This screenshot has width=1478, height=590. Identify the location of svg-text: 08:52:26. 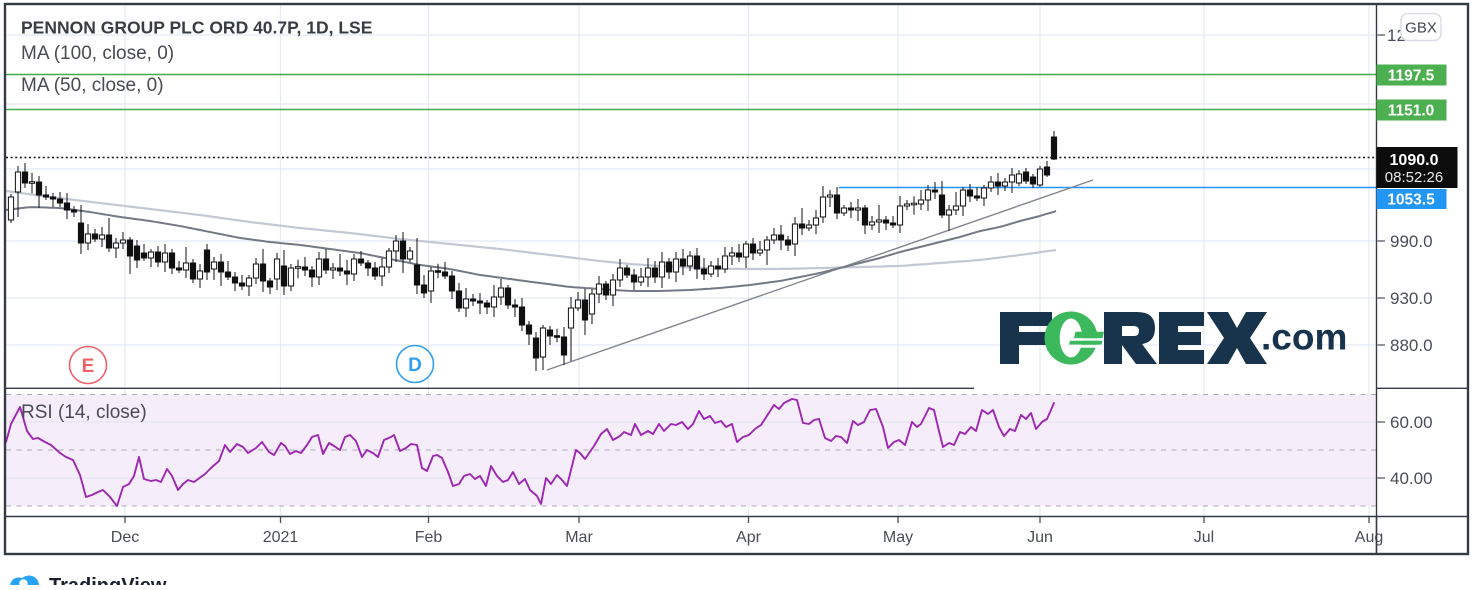
(1414, 177).